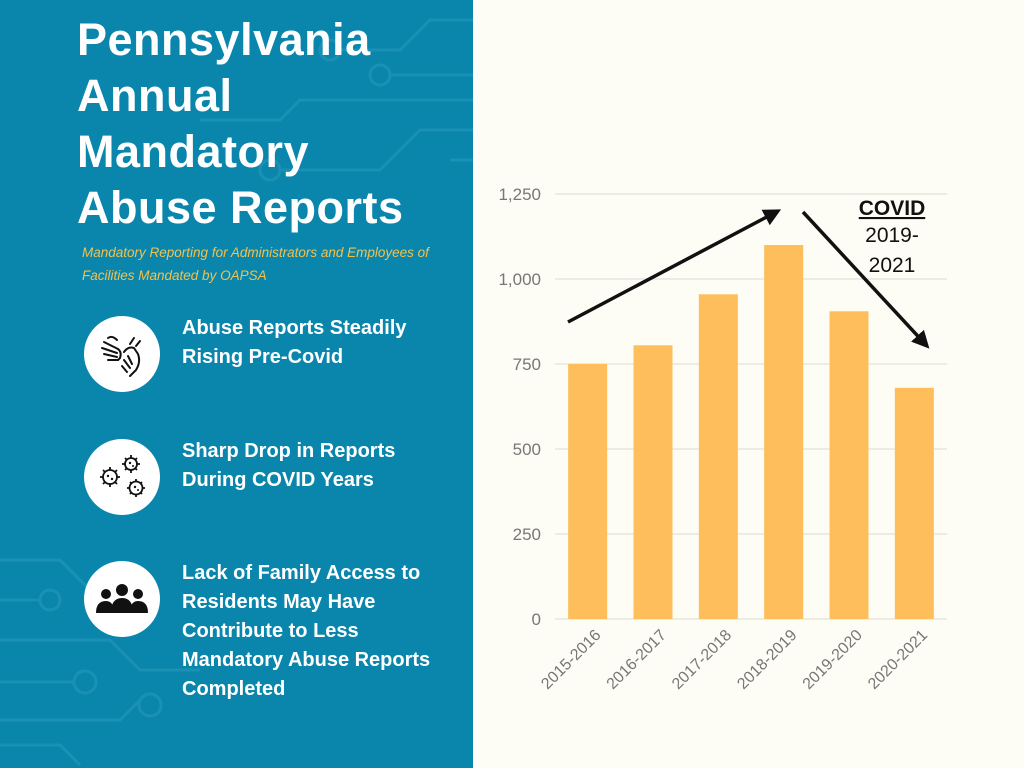 The image size is (1024, 768). What do you see at coordinates (833, 660) in the screenshot?
I see `x-tick-label: 2019-2020` at bounding box center [833, 660].